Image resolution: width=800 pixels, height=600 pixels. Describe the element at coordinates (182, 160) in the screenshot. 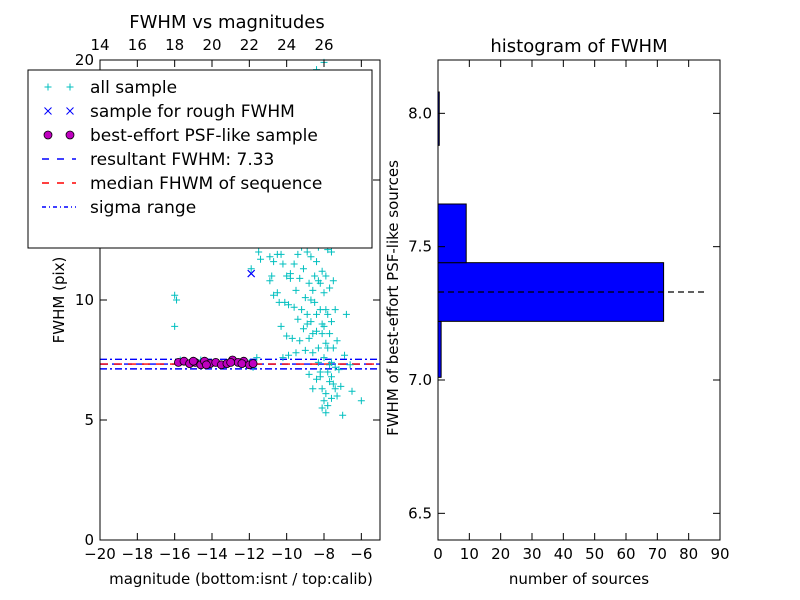

I see `legend-label: resultant FWHM: 7.33` at that location.